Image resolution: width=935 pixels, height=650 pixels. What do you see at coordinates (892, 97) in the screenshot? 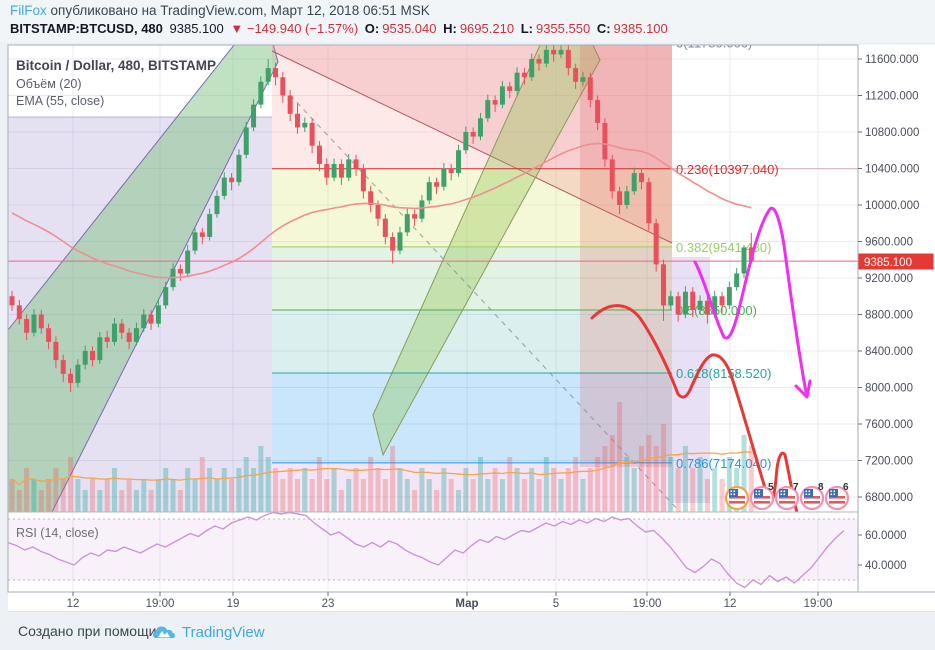
I see `price-tick-label: 11200.000` at bounding box center [892, 97].